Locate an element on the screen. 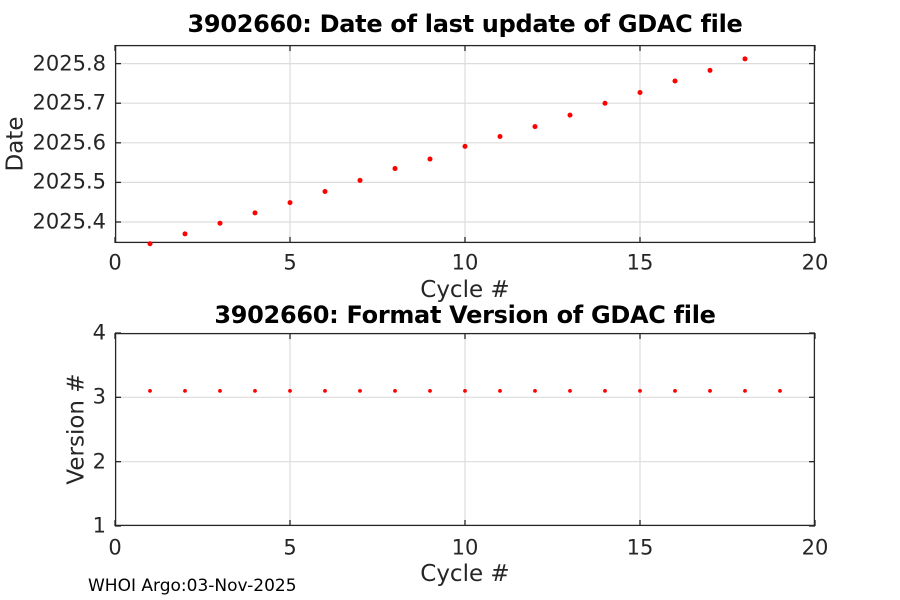 The width and height of the screenshot is (900, 600). y-tick-label: 2025.8 is located at coordinates (69, 63).